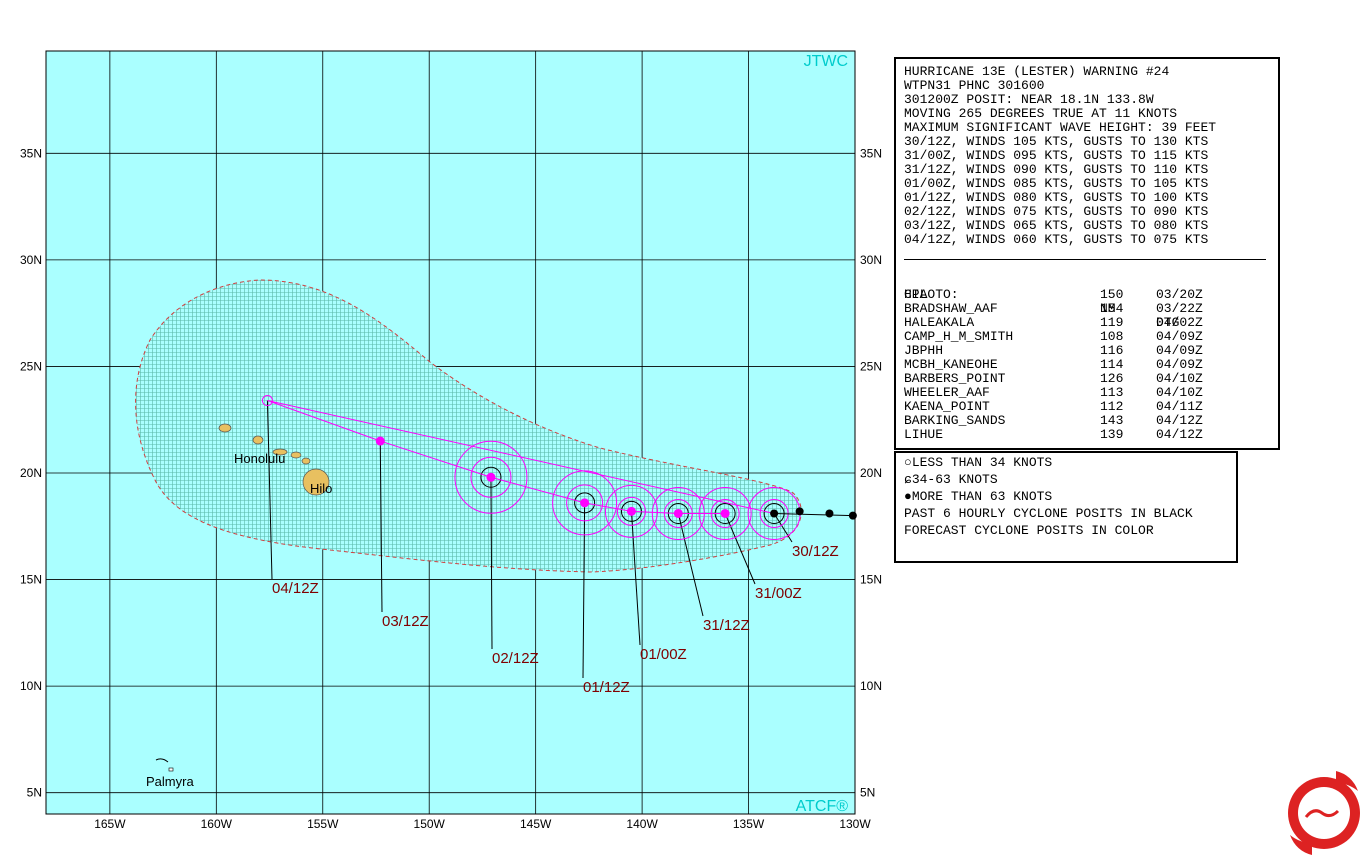  Describe the element at coordinates (1048, 513) in the screenshot. I see `legend-past: PAST 6 HOURLY CYCLONE POSITS IN BLACK` at that location.